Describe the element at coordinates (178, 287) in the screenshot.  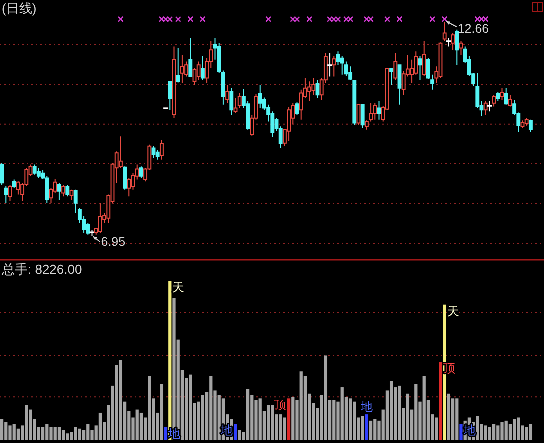
I see `series-label: 天` at that location.